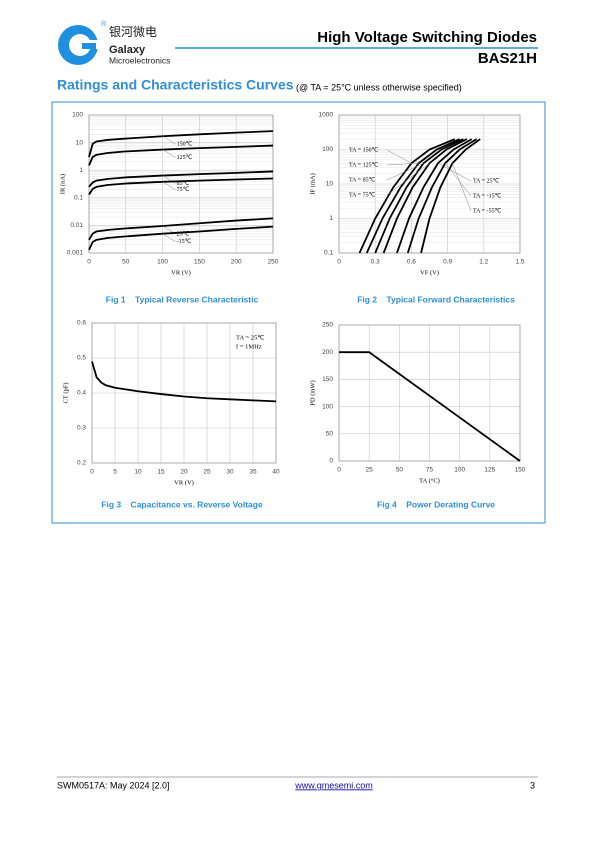 The image size is (595, 842). What do you see at coordinates (65, 392) in the screenshot?
I see `y-axis-label: CT (pF)` at bounding box center [65, 392].